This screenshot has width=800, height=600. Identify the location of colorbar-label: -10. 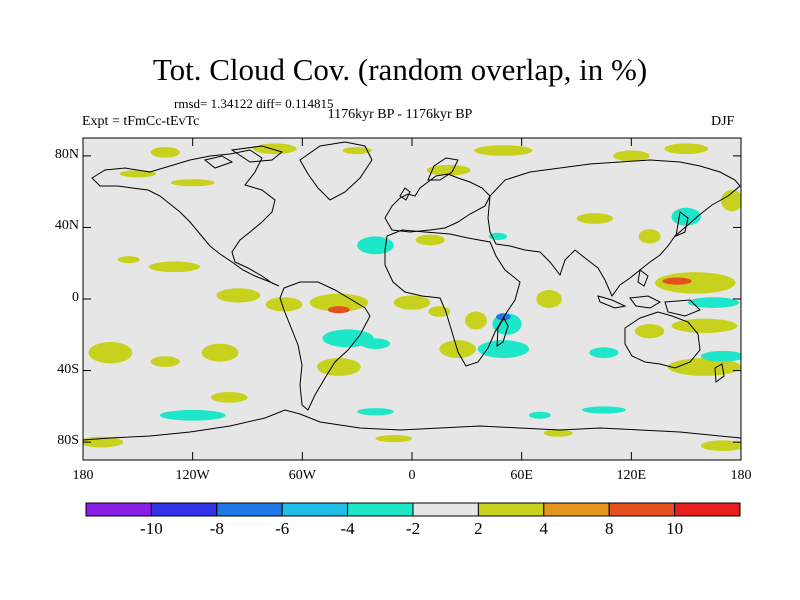
(151, 528).